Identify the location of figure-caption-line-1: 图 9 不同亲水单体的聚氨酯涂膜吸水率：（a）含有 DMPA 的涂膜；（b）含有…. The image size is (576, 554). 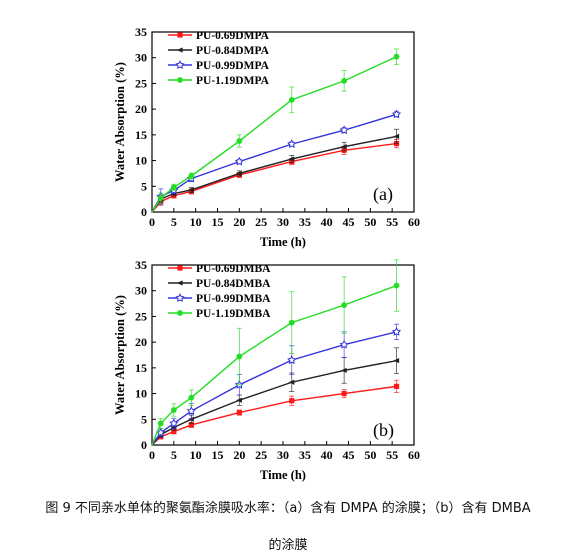
(288, 508).